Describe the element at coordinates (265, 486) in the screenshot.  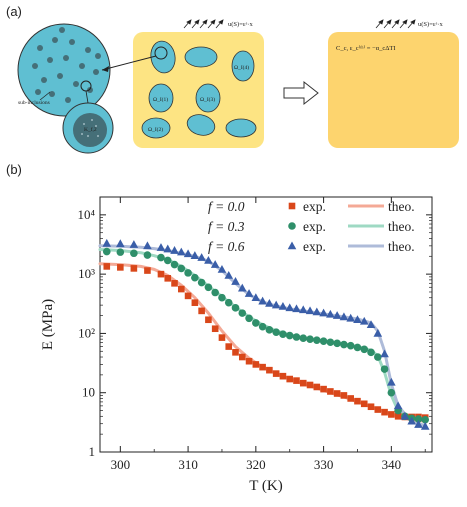
I see `x-axis-label: T (K)` at that location.